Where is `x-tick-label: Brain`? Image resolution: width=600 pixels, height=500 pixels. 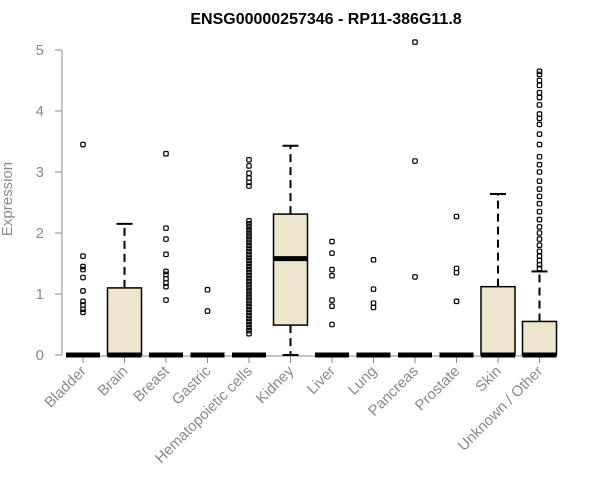
x-tick-label: Brain is located at coordinates (113, 381).